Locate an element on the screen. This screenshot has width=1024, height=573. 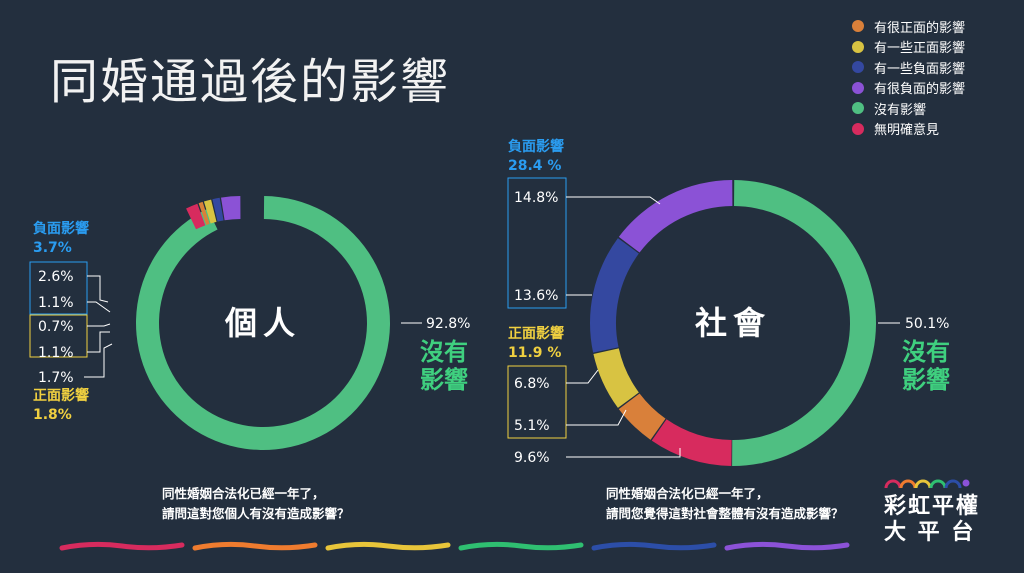
slice-no-effect is located at coordinates (804, 323).